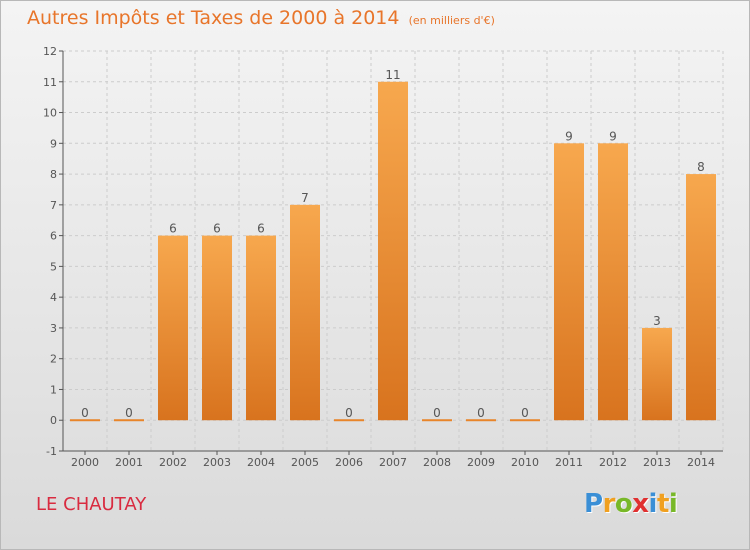 This screenshot has height=550, width=750. I want to click on x-tick-label: 2008, so click(437, 462).